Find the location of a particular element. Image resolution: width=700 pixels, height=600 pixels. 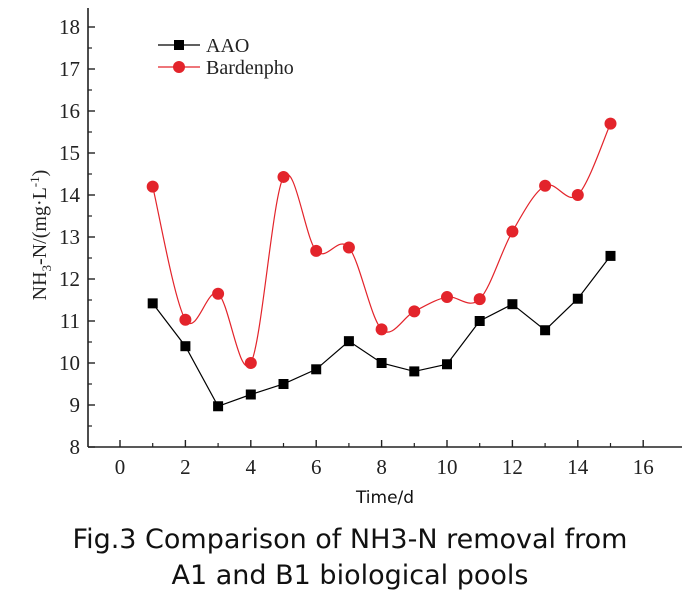

x-axis-label: Time/d is located at coordinates (384, 498).